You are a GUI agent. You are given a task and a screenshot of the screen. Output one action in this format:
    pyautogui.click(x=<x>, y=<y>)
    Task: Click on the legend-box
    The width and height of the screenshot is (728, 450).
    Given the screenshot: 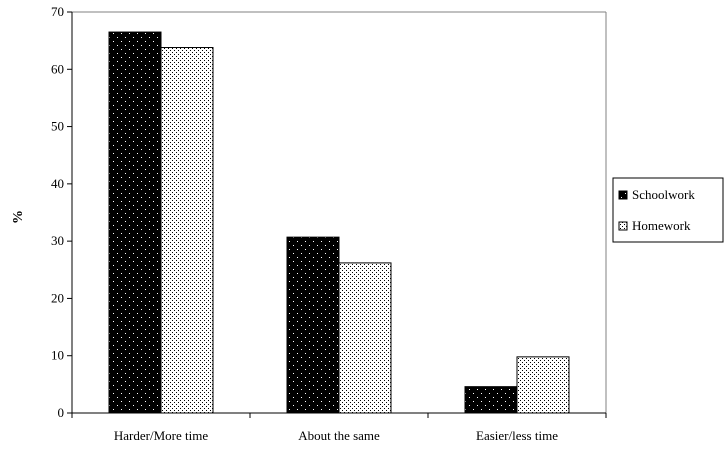 What is the action you would take?
    pyautogui.click(x=668, y=210)
    